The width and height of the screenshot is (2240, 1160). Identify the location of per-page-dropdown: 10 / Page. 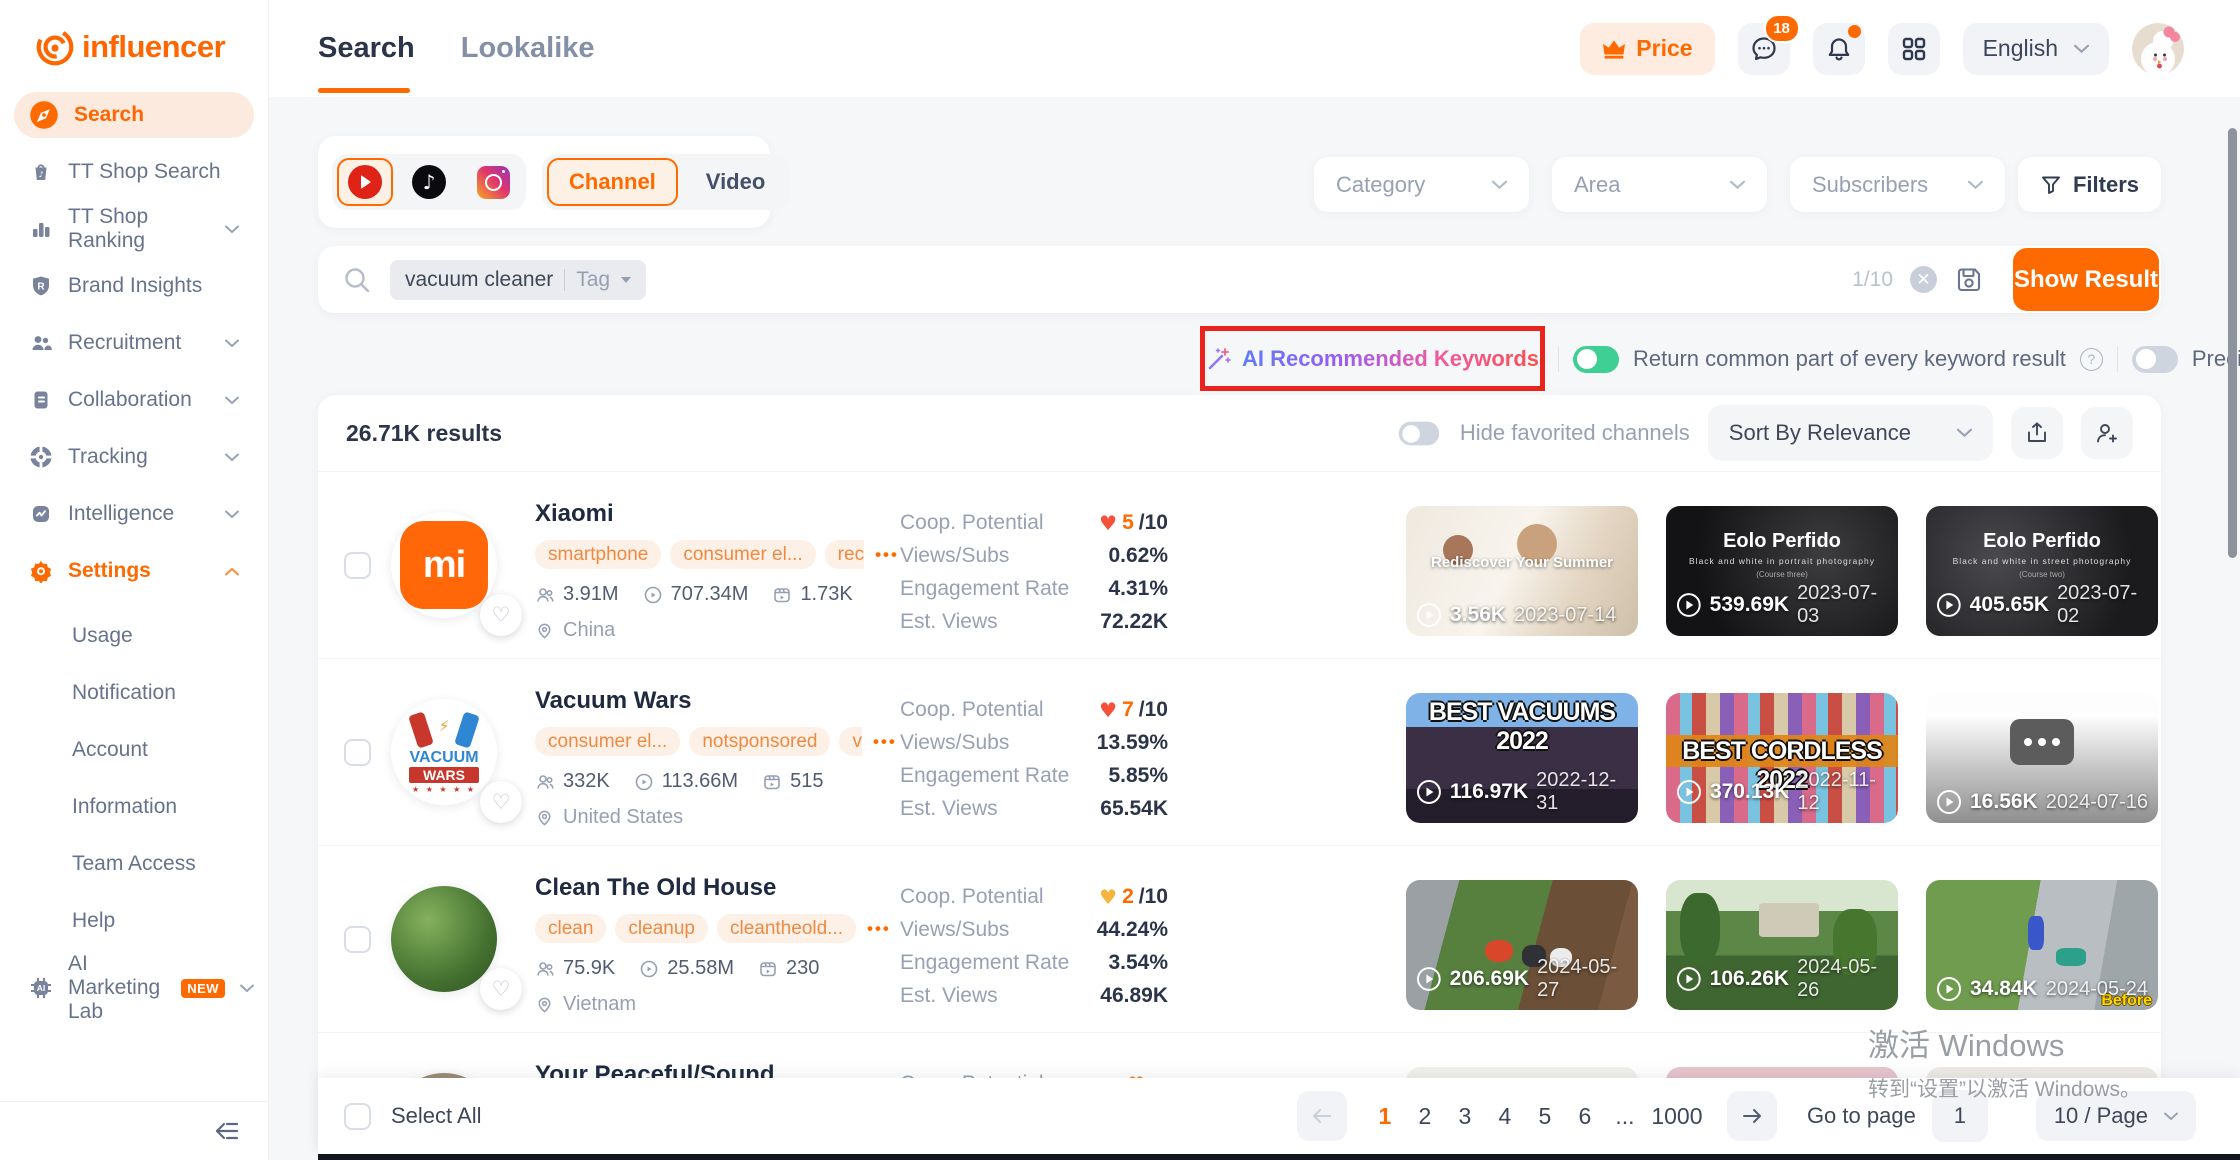
(2115, 1116).